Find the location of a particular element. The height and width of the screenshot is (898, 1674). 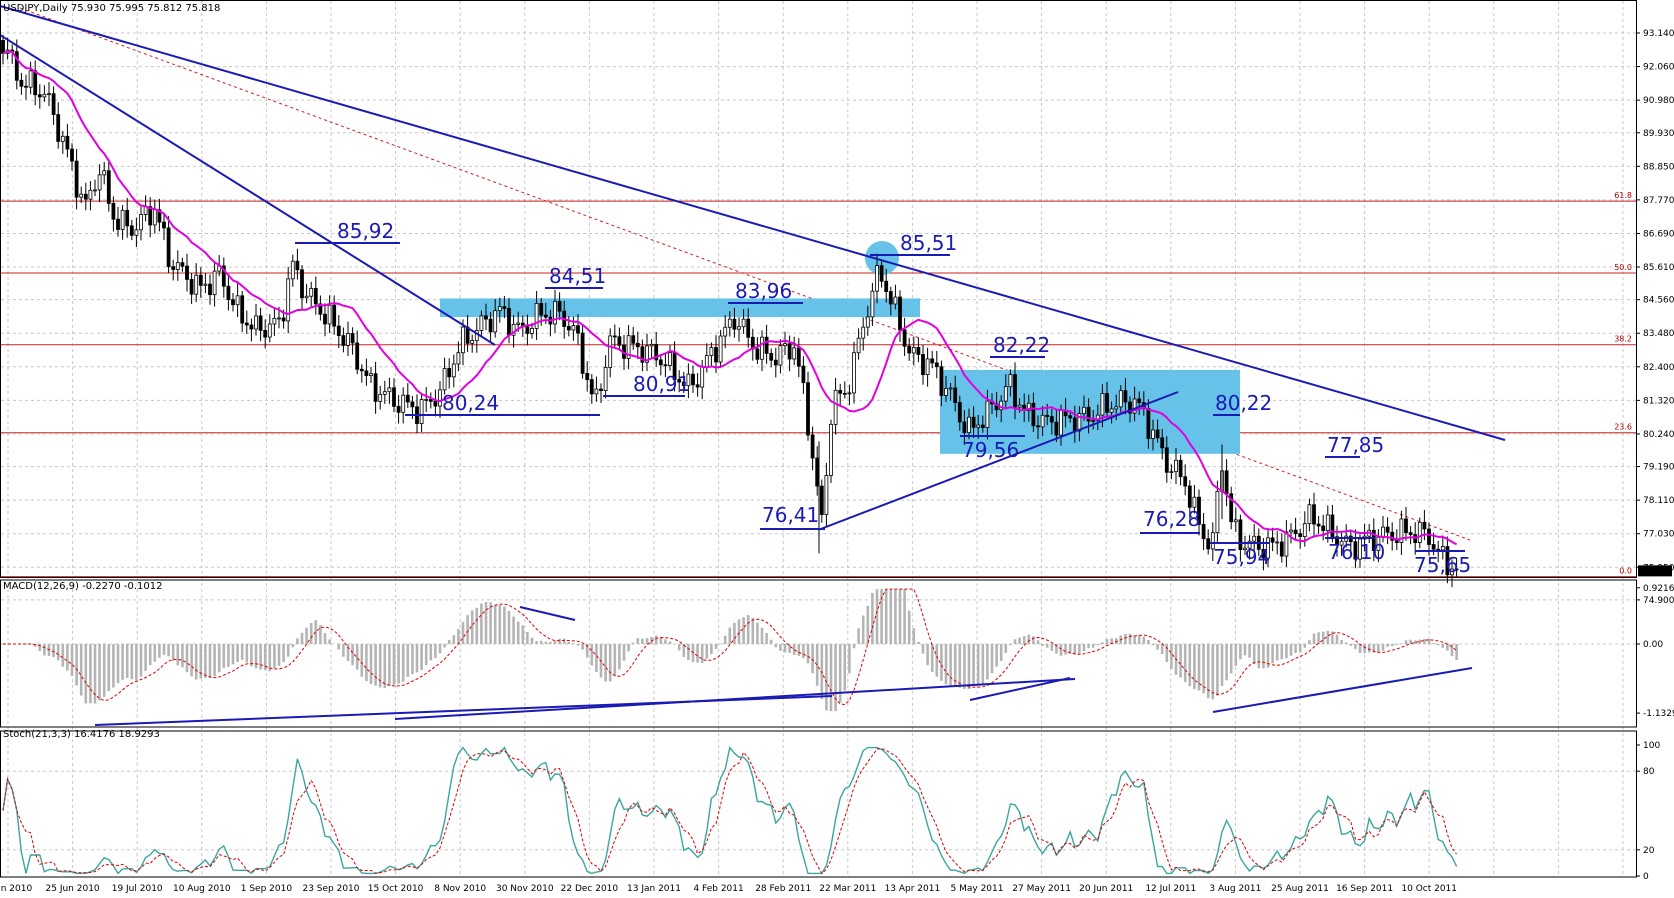

date-label: 8 Nov 2010 is located at coordinates (460, 889).